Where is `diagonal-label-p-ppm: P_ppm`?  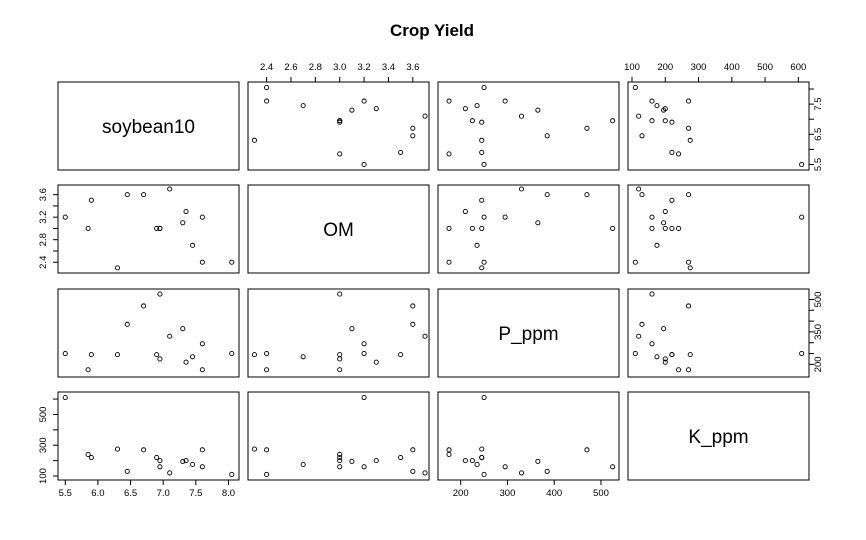 diagonal-label-p-ppm: P_ppm is located at coordinates (528, 334).